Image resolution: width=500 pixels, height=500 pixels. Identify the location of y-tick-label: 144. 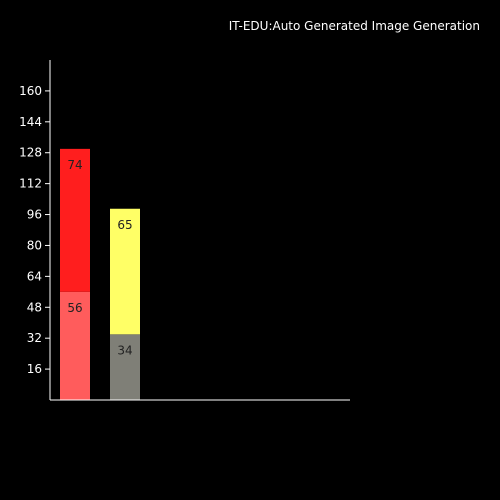
(30, 122).